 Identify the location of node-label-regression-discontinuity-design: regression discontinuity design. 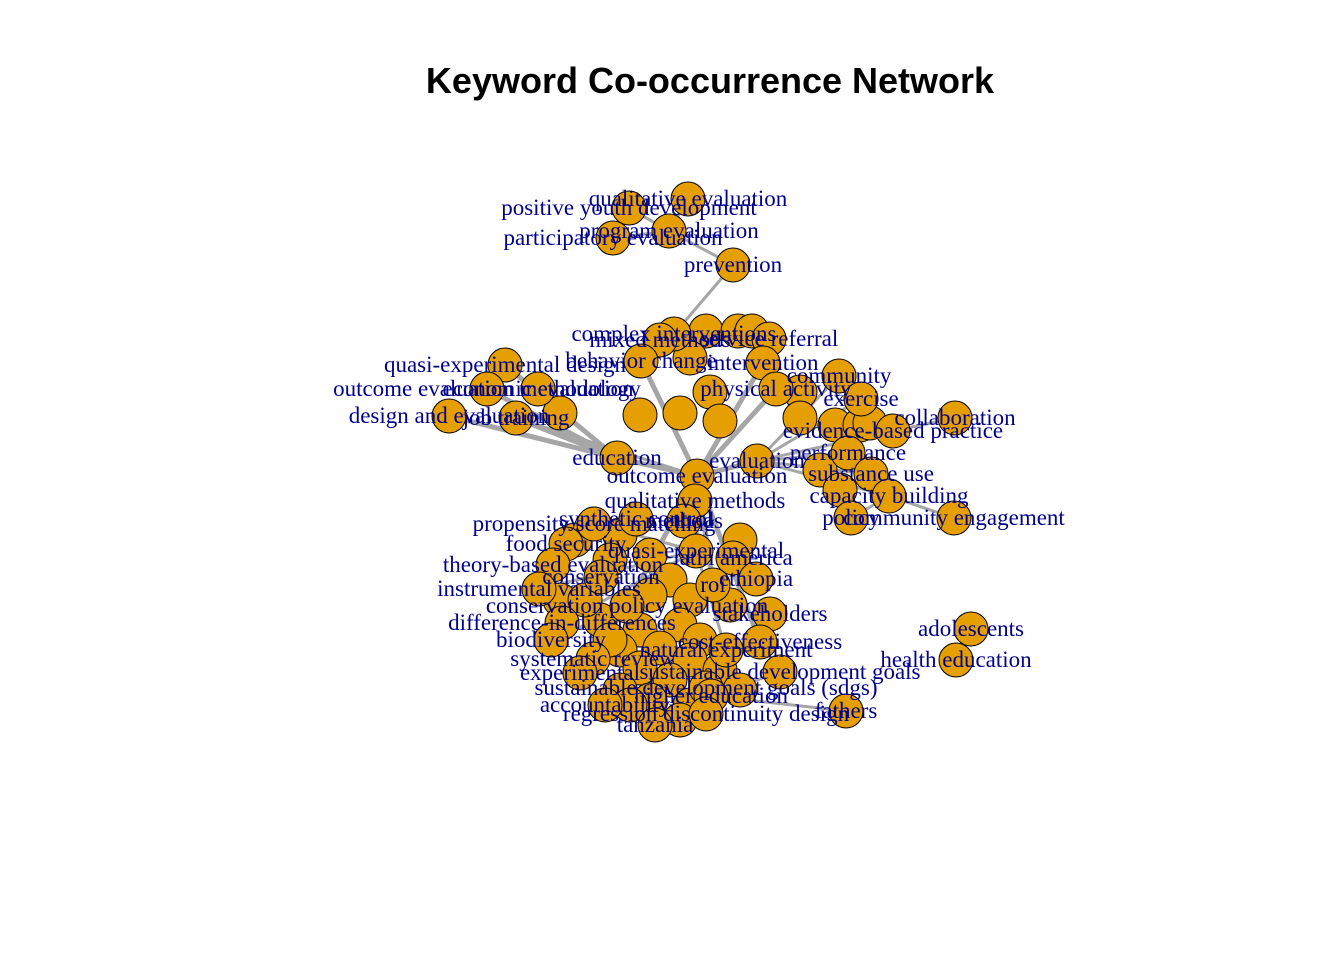
(706, 713).